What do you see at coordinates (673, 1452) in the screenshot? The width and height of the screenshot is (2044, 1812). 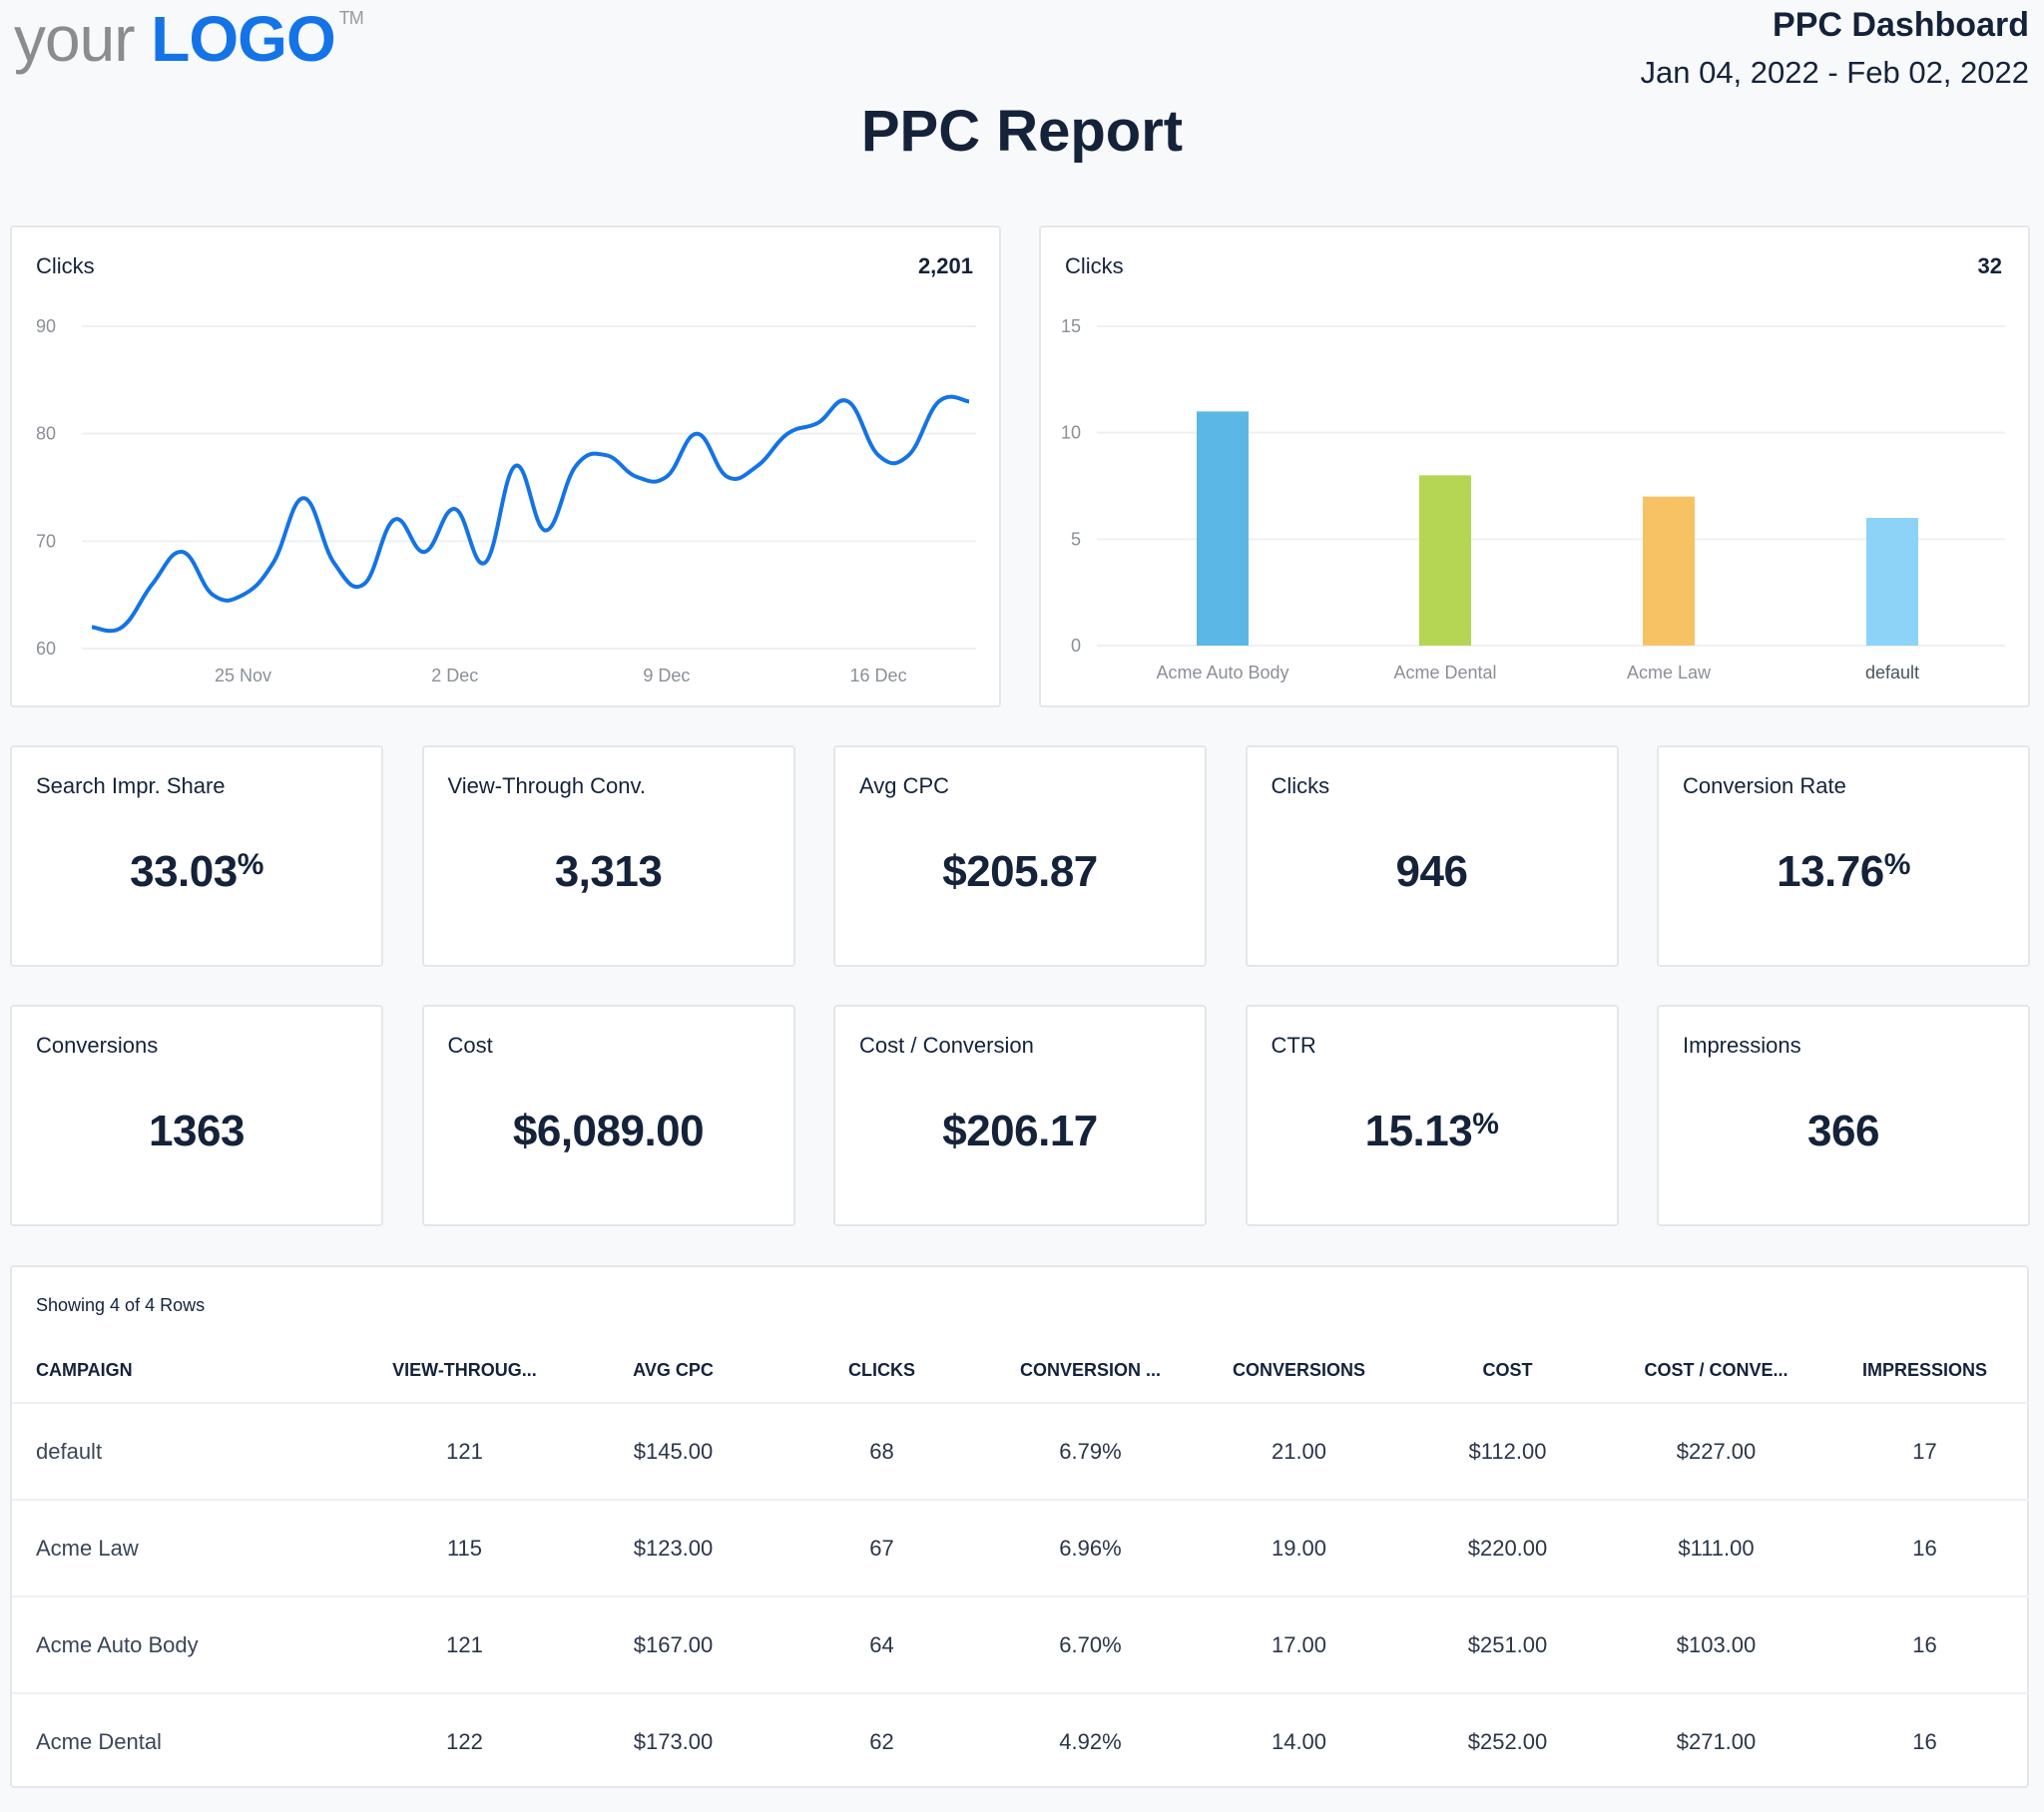 I see `table-cell: $145.00` at bounding box center [673, 1452].